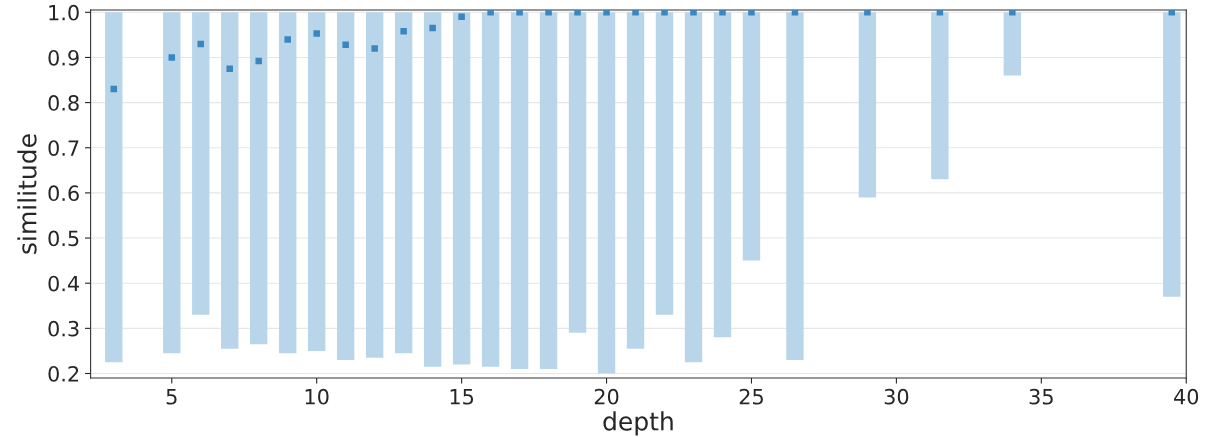  What do you see at coordinates (63, 328) in the screenshot?
I see `y-tick-label: 0.3` at bounding box center [63, 328].